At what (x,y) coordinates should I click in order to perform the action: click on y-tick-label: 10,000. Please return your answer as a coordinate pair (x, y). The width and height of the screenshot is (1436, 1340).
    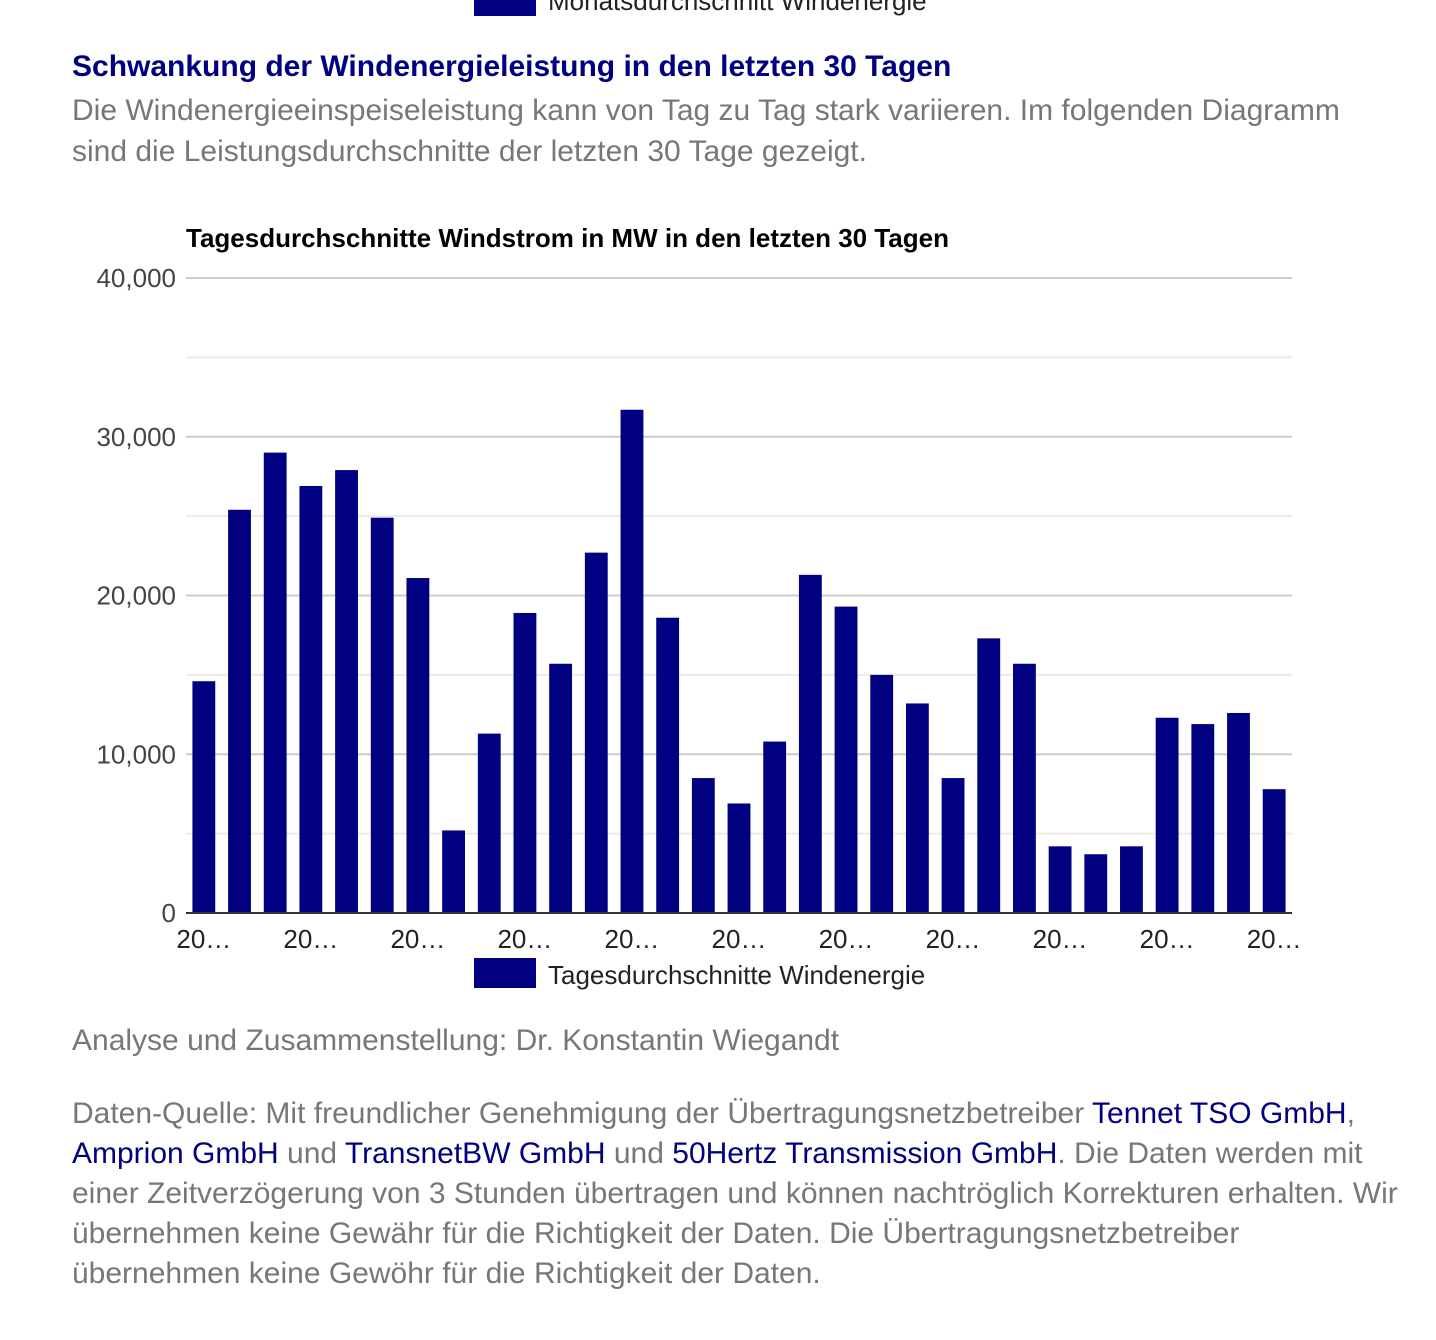
    Looking at the image, I should click on (136, 754).